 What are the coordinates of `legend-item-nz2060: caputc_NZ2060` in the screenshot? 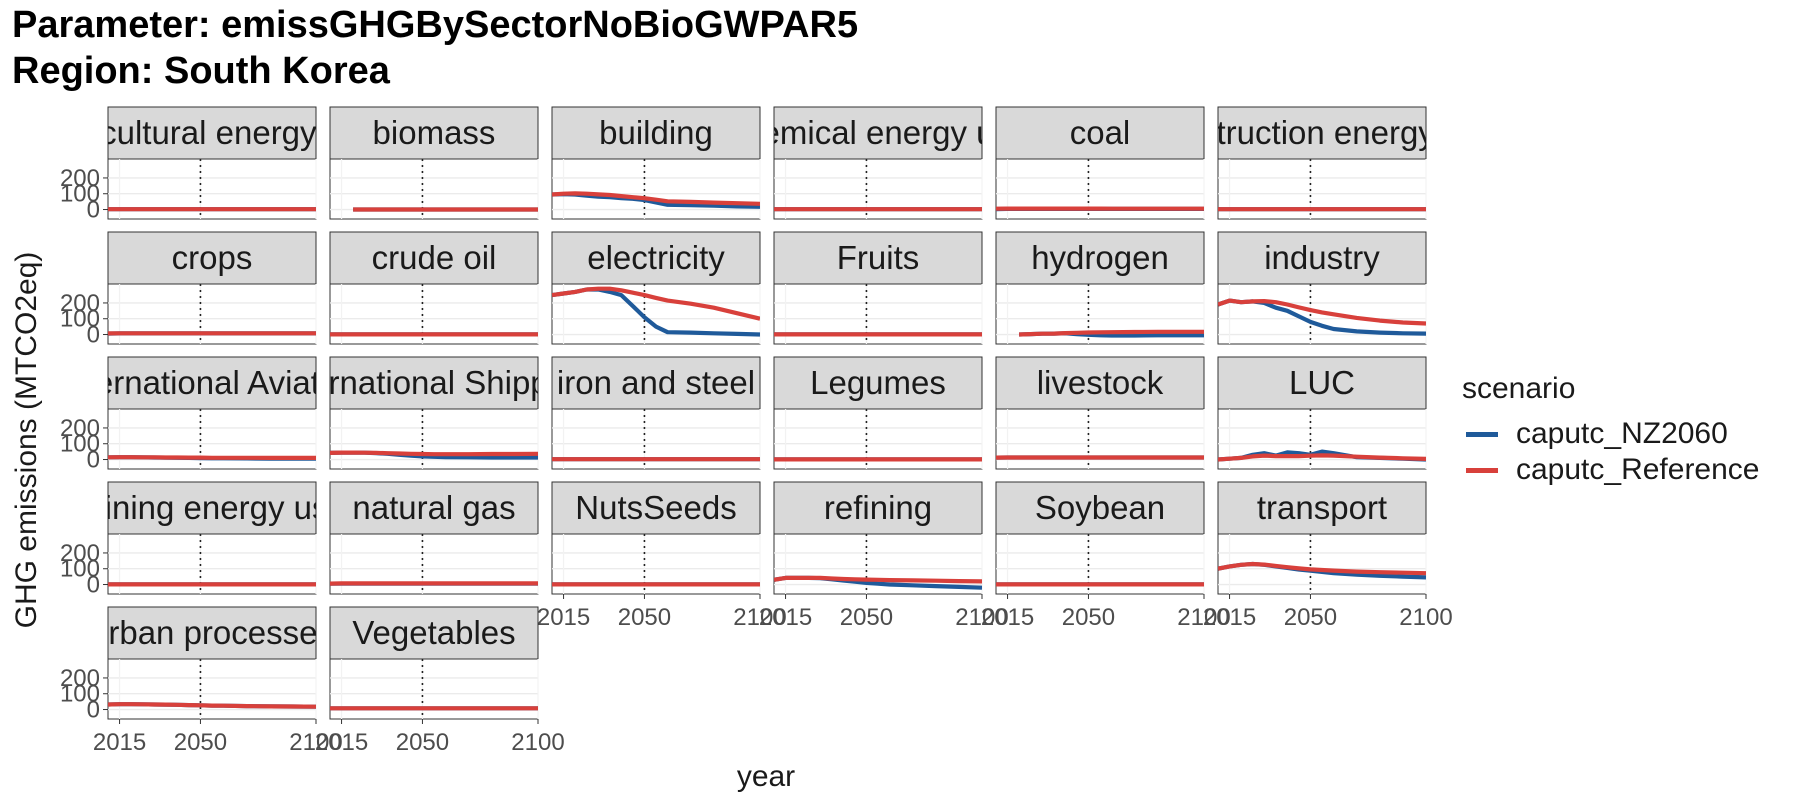 It's located at (1611, 434).